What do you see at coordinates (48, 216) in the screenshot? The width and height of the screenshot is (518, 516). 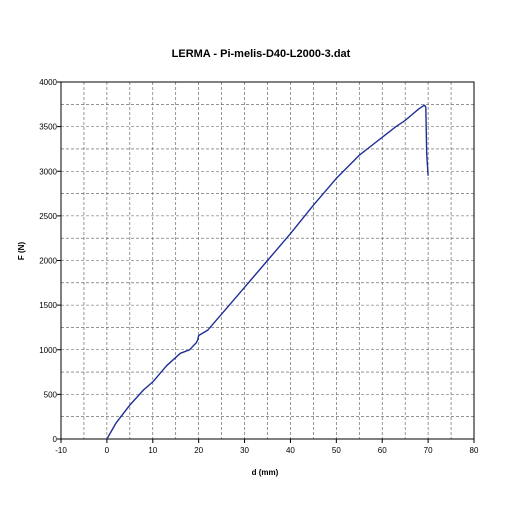 I see `y-tick-label: 2500` at bounding box center [48, 216].